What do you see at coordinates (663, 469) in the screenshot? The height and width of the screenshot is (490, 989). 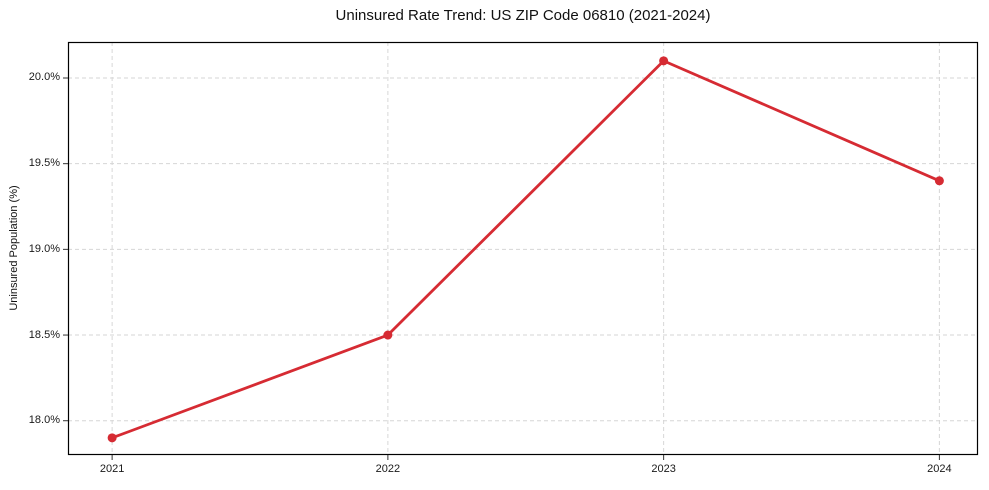 I see `x-tick-label: 2023` at bounding box center [663, 469].